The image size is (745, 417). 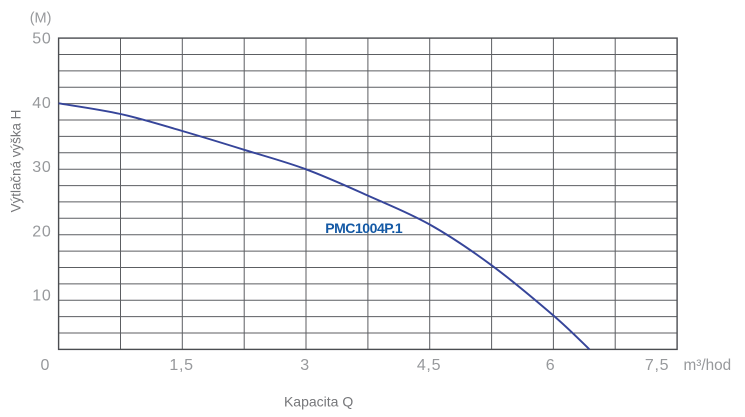 What do you see at coordinates (16, 161) in the screenshot?
I see `svg-text: Výtlačná výška H` at bounding box center [16, 161].